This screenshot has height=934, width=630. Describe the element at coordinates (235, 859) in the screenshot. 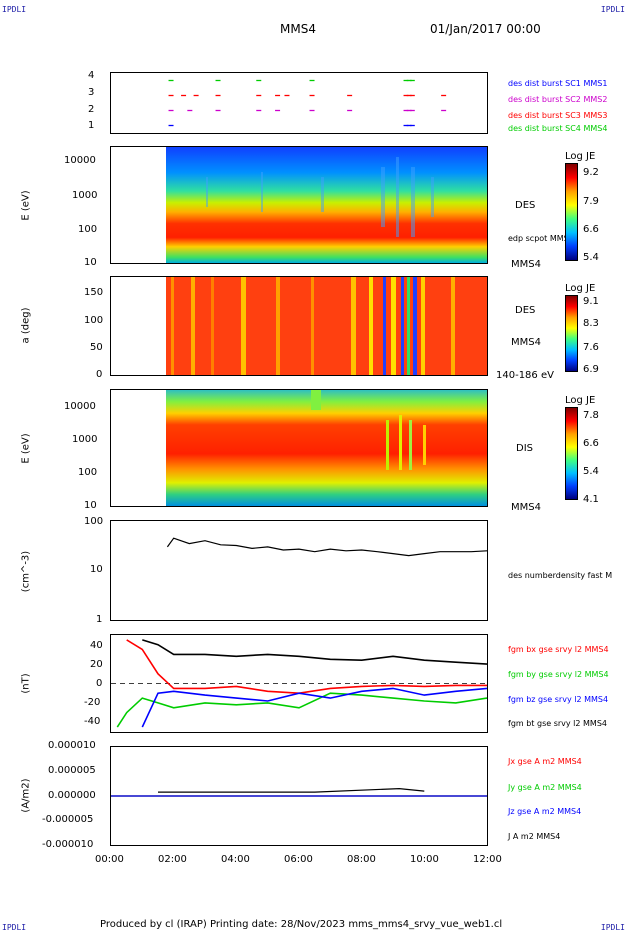

I see `xtick-0400: 04:00` at that location.